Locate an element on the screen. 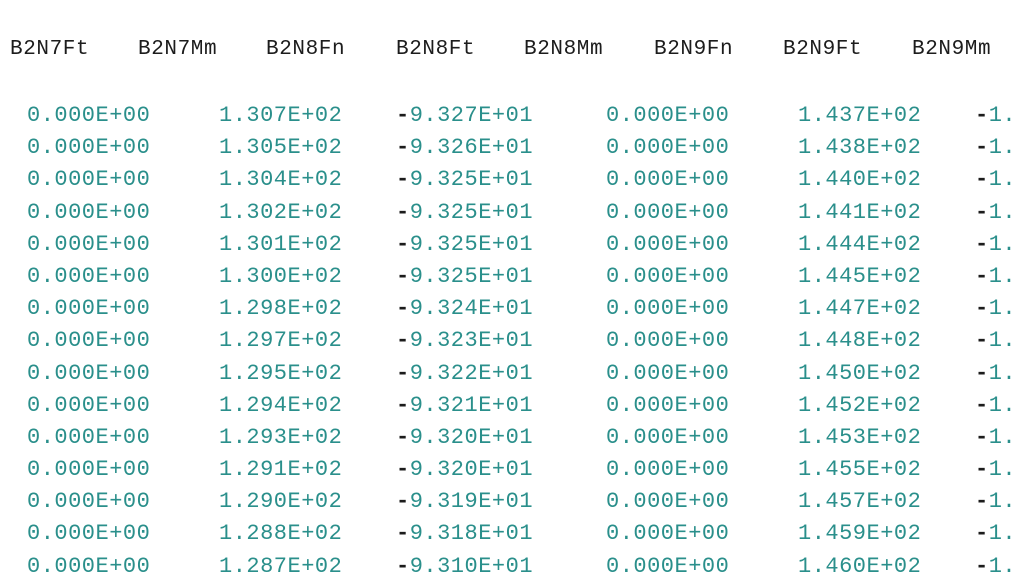  table-cell: 1.291E+02 is located at coordinates (281, 470).